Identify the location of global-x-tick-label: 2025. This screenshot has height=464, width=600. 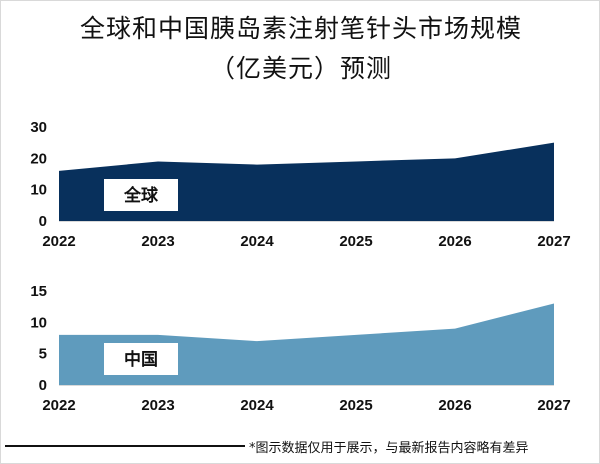
(355, 241).